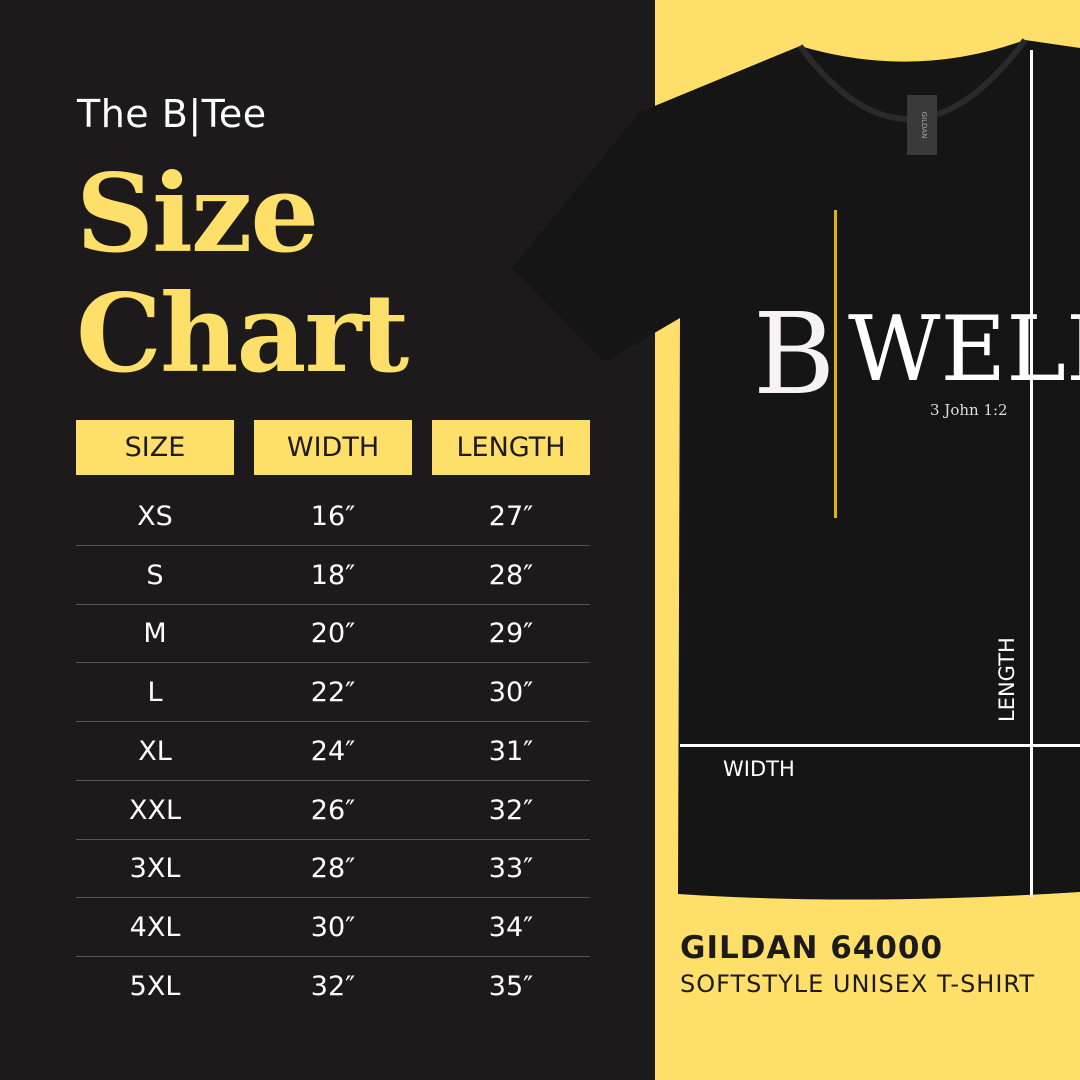 Image resolution: width=1080 pixels, height=1080 pixels. Describe the element at coordinates (511, 575) in the screenshot. I see `cell-length: 28″` at that location.